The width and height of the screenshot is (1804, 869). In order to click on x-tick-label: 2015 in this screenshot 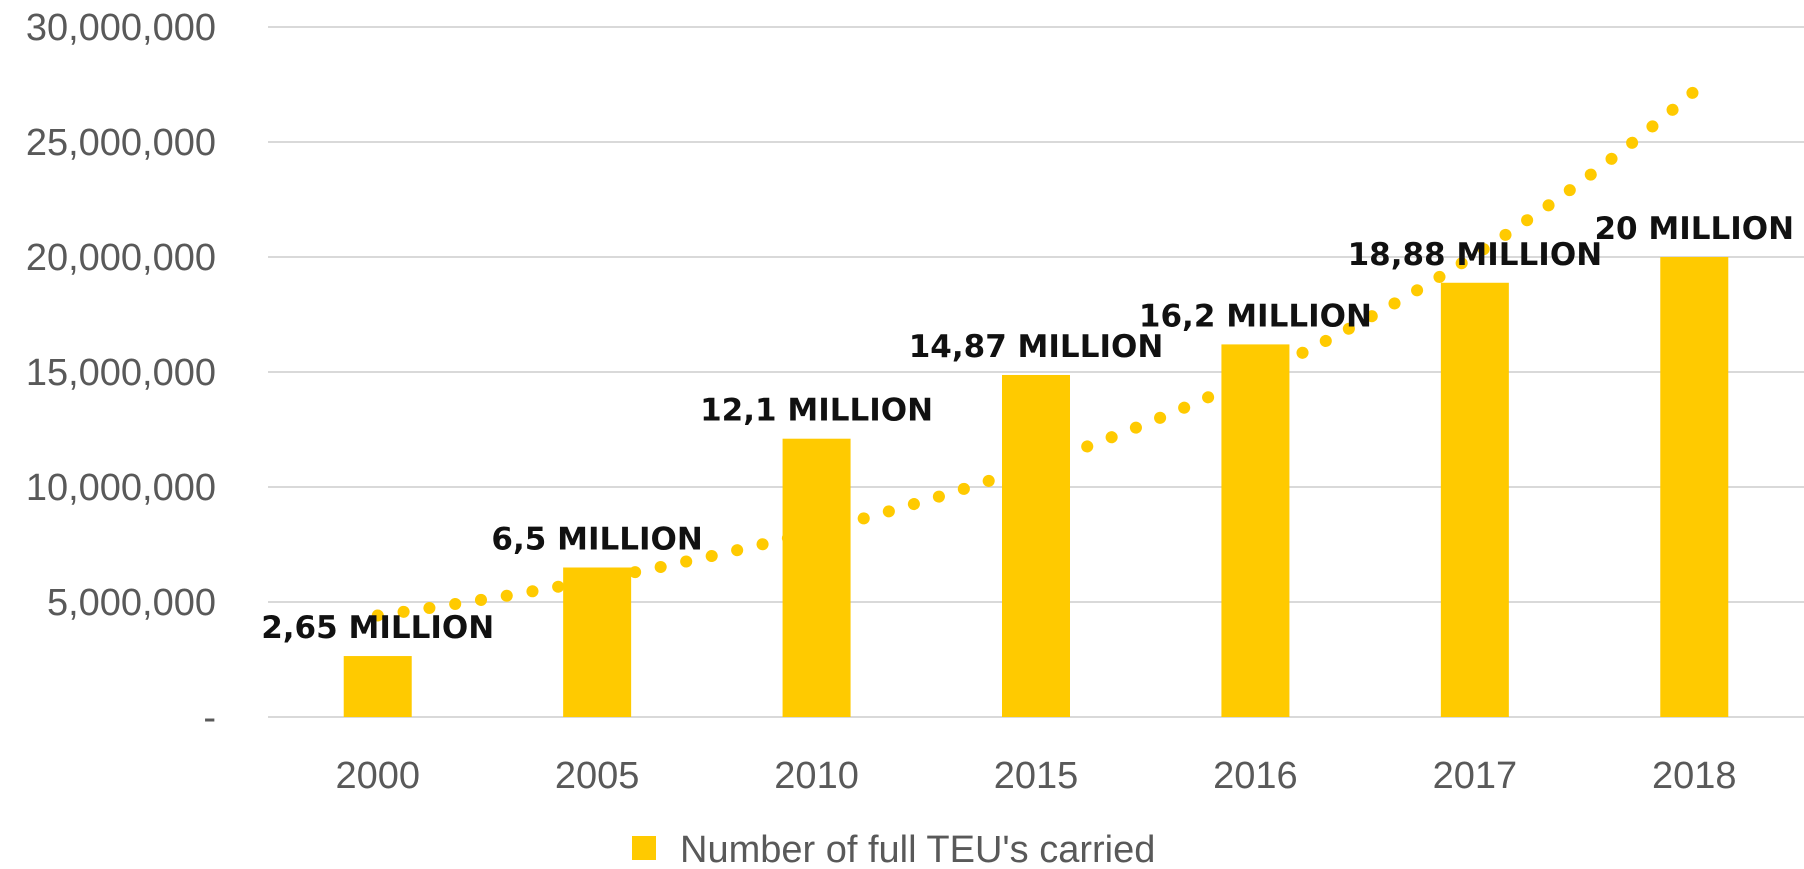, I will do `click(1036, 776)`.